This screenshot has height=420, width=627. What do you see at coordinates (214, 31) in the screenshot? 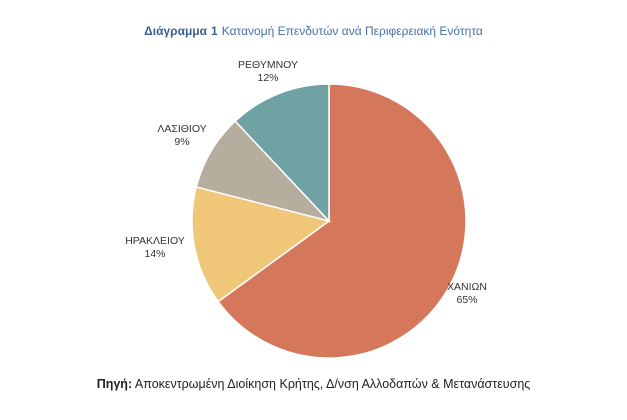
I see `chart-title-number: 1` at bounding box center [214, 31].